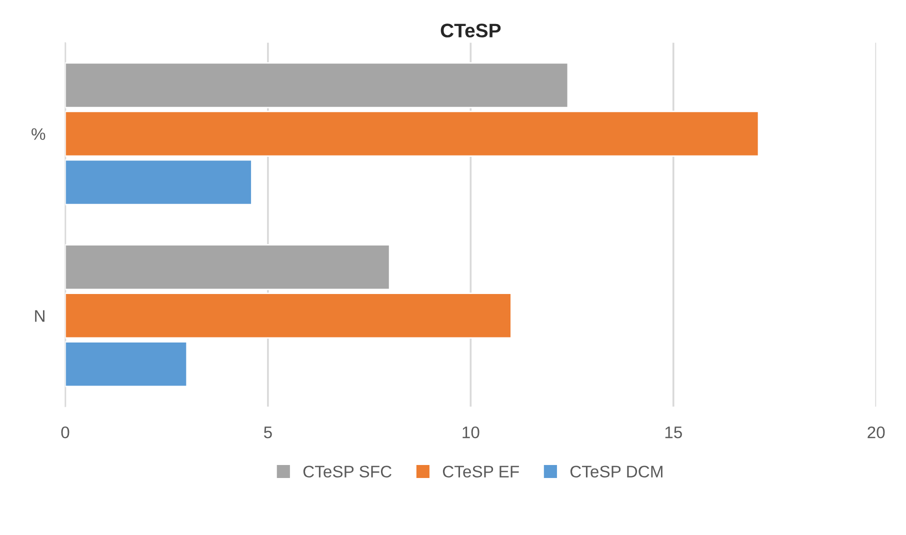 The width and height of the screenshot is (906, 535). I want to click on x-tick-label: 10, so click(471, 432).